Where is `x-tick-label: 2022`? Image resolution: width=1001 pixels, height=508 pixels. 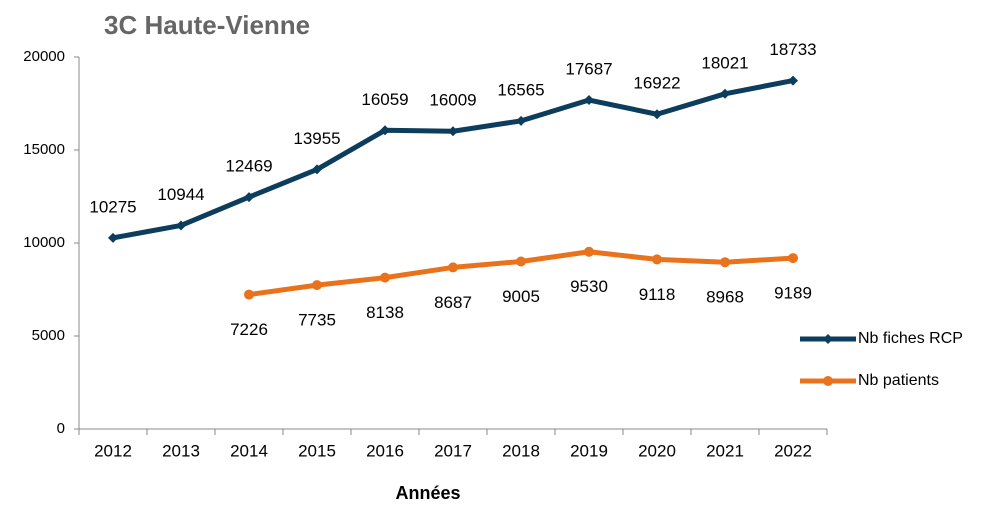 x-tick-label: 2022 is located at coordinates (793, 450).